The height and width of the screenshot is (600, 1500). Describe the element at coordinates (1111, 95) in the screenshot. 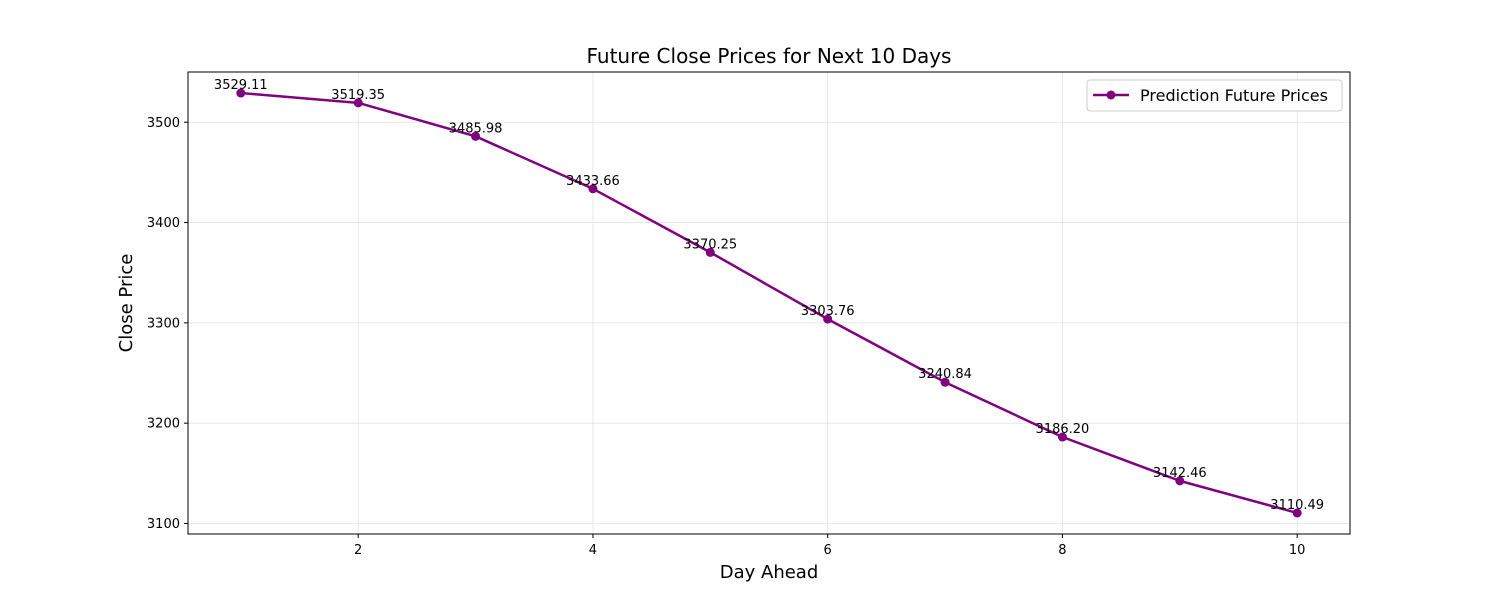

I see `legend-marker-icon` at that location.